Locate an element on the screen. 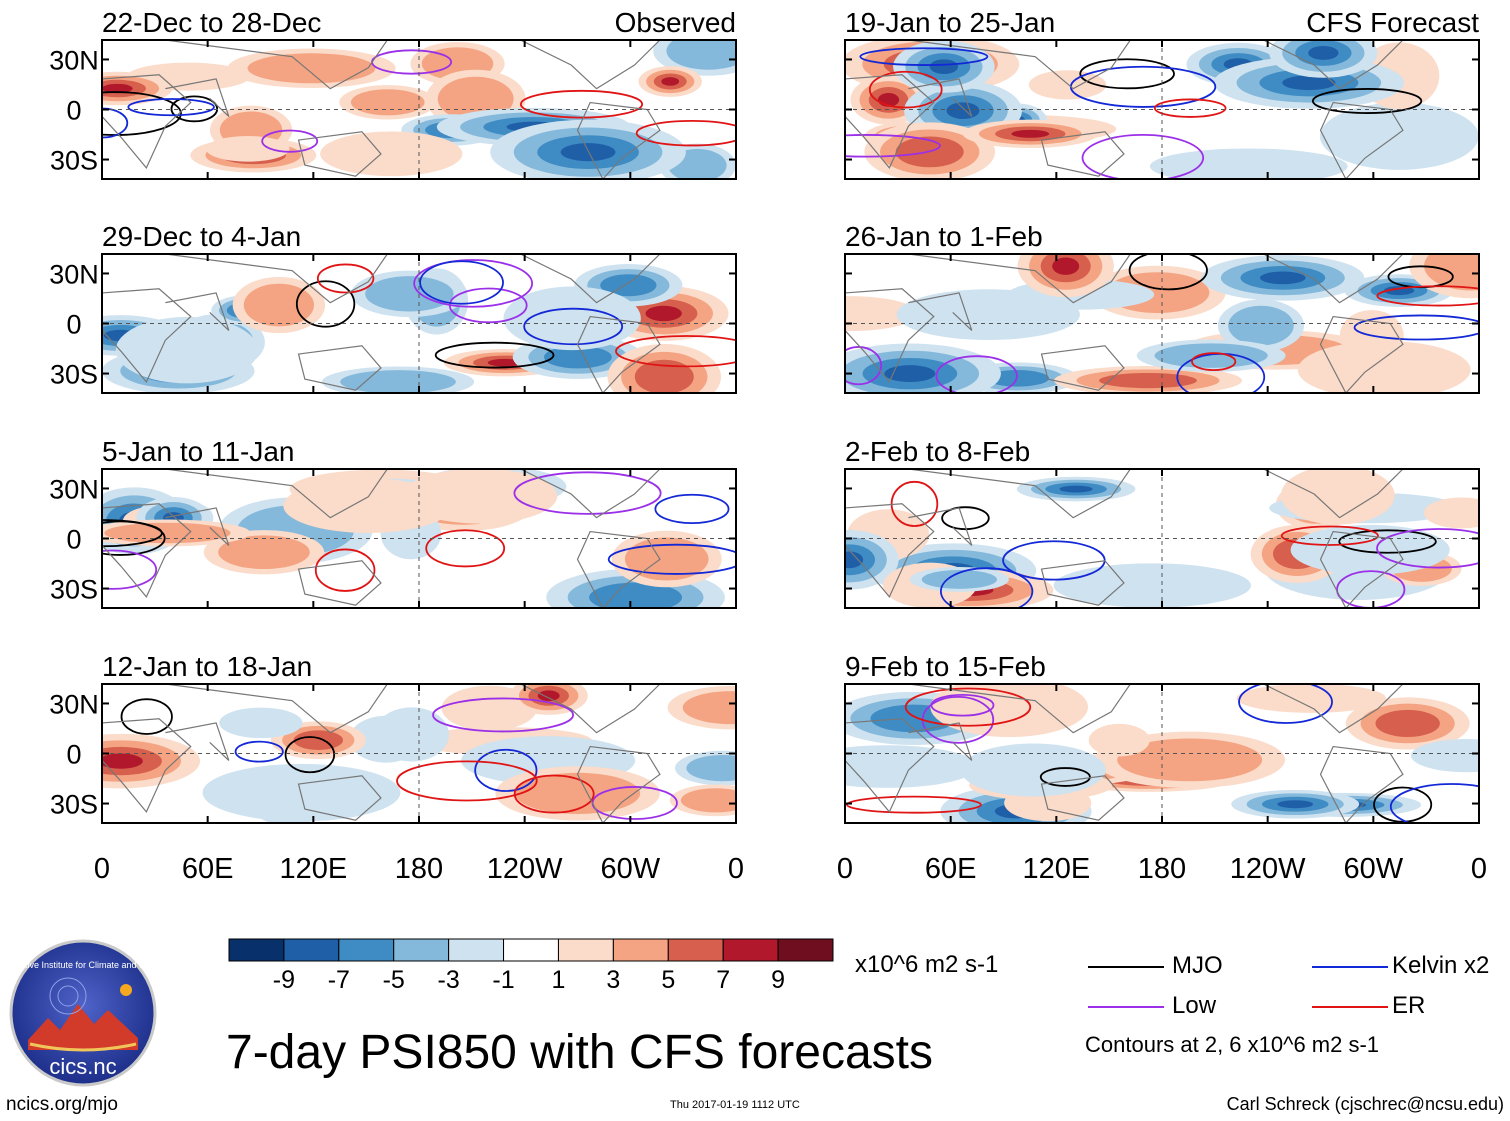  site-link: ncics.org/mjo is located at coordinates (62, 1104).